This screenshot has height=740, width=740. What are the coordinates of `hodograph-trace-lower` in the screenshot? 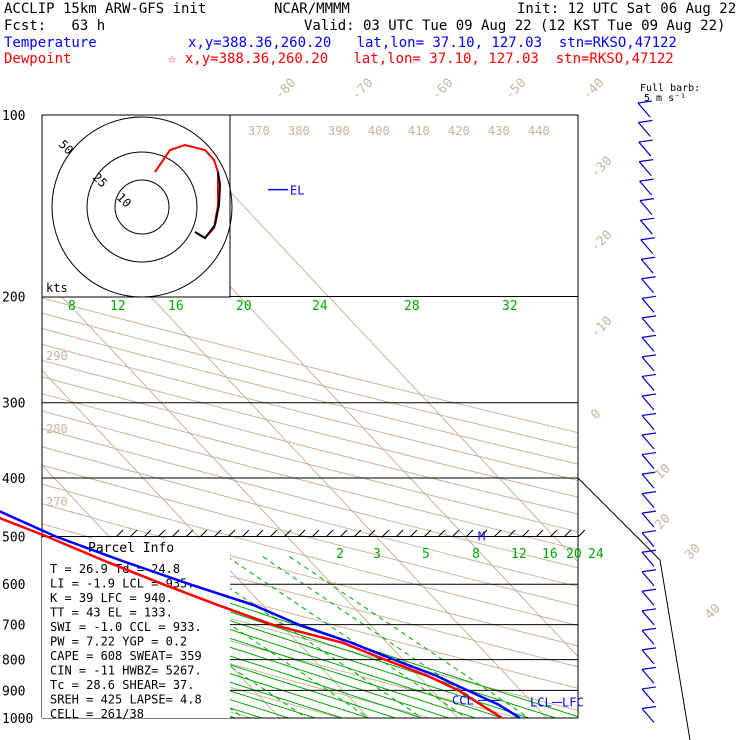 It's located at (208, 205).